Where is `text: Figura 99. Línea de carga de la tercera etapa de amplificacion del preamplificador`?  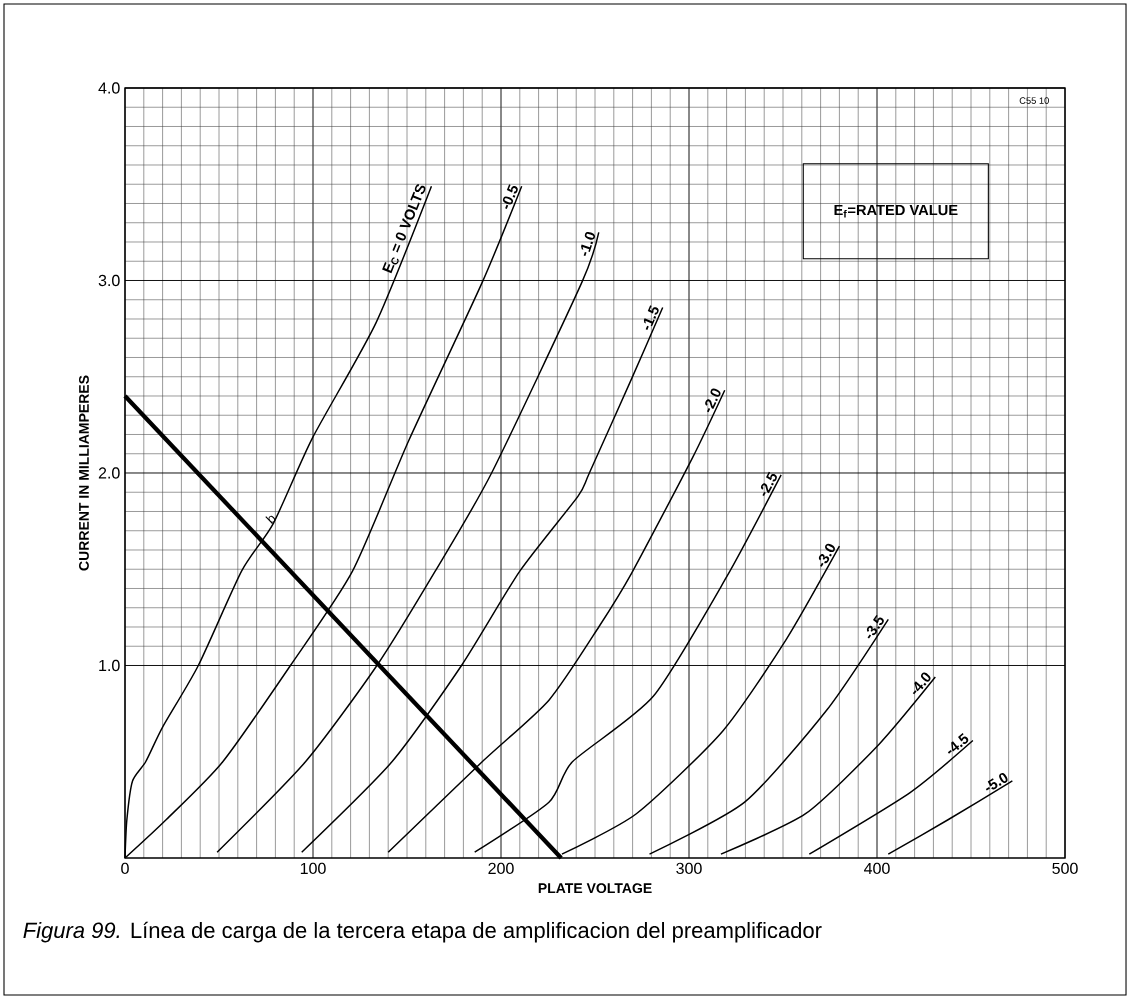 text: Figura 99. Línea de carga de la tercera etapa de amplificacion del preamplificador is located at coordinates (422, 932).